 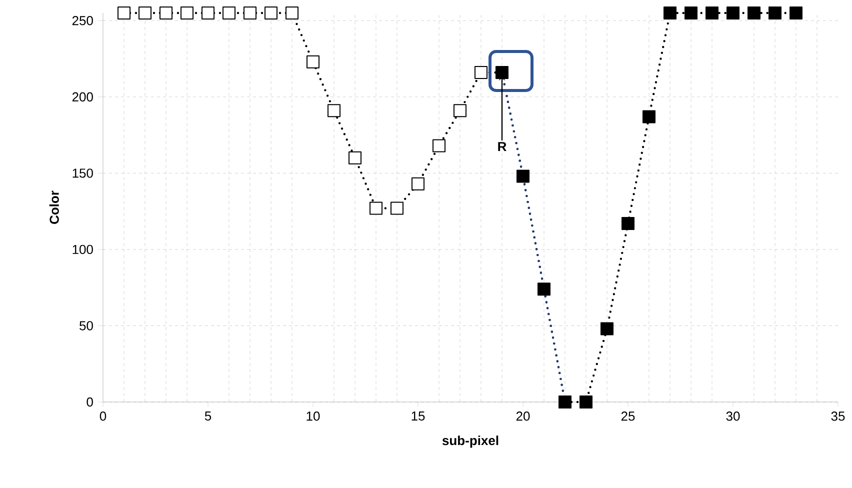 I want to click on x-tick-label: 25, so click(x=628, y=416).